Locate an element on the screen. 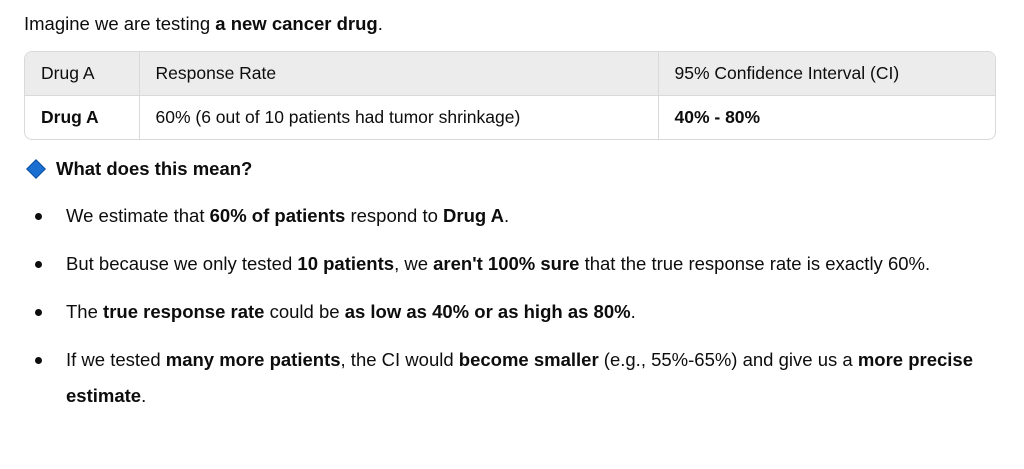 The width and height of the screenshot is (1024, 469). section-title: What does this mean? is located at coordinates (154, 168).